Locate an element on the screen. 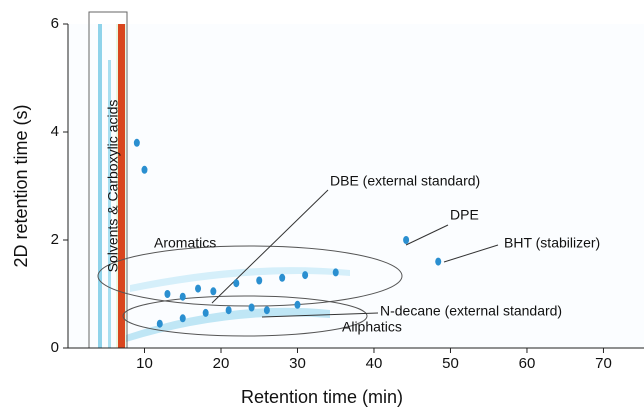 Image resolution: width=644 pixels, height=412 pixels. y-tick-label: 2 is located at coordinates (55, 239).